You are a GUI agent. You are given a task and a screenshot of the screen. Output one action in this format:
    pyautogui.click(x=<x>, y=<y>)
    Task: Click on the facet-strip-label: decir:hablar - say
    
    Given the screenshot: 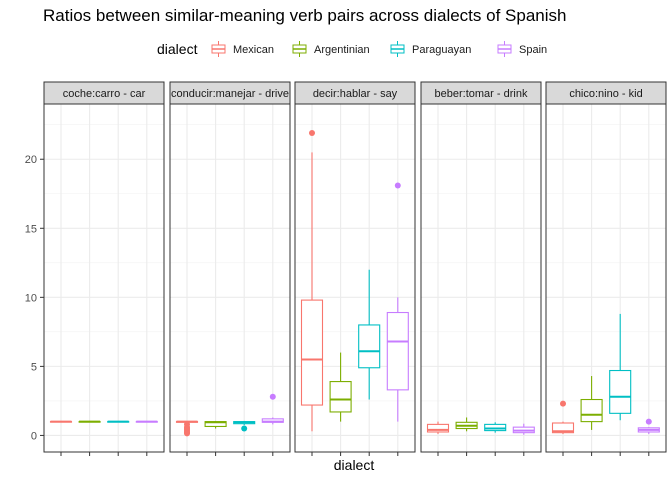 What is the action you would take?
    pyautogui.click(x=355, y=94)
    